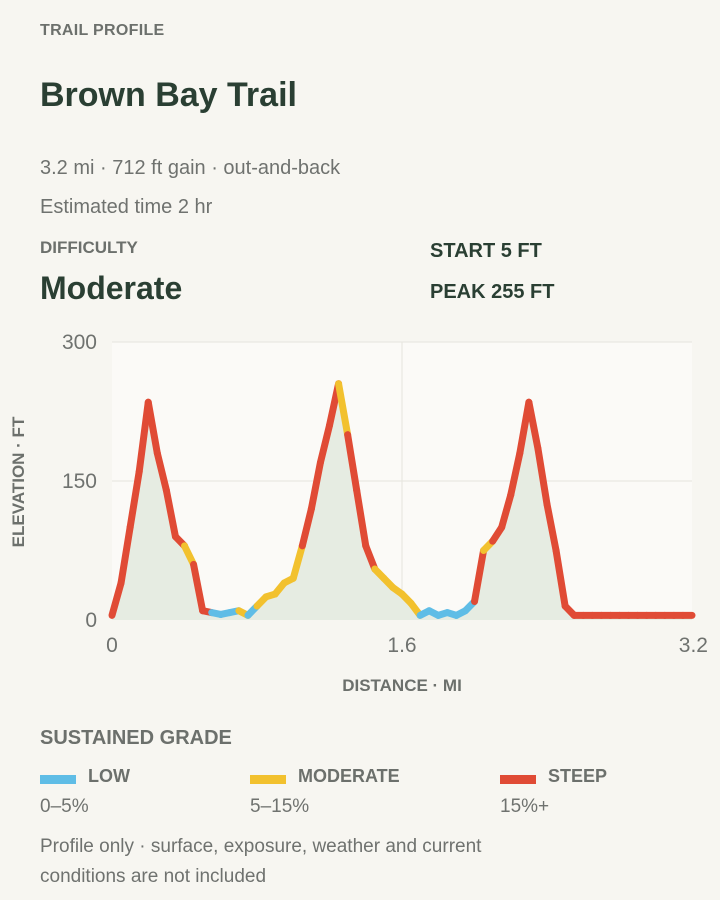 The height and width of the screenshot is (900, 720). I want to click on legend-range-low: 0–5%, so click(64, 806).